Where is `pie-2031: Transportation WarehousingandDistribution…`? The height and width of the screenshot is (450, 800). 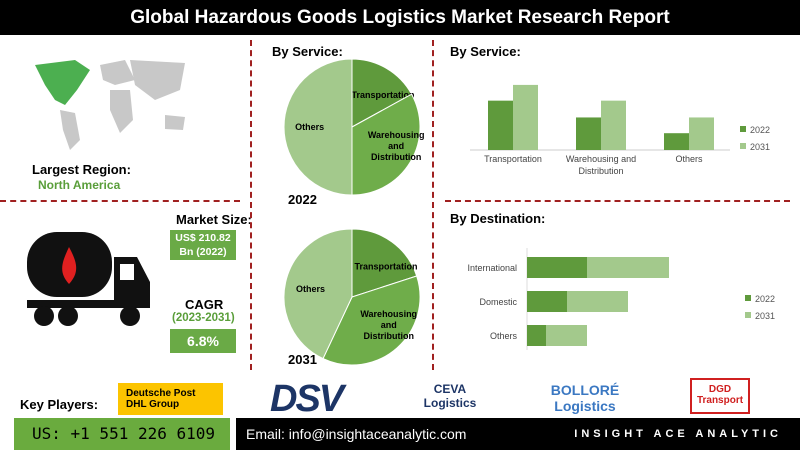 pie-2031: Transportation WarehousingandDistribution… is located at coordinates (352, 297).